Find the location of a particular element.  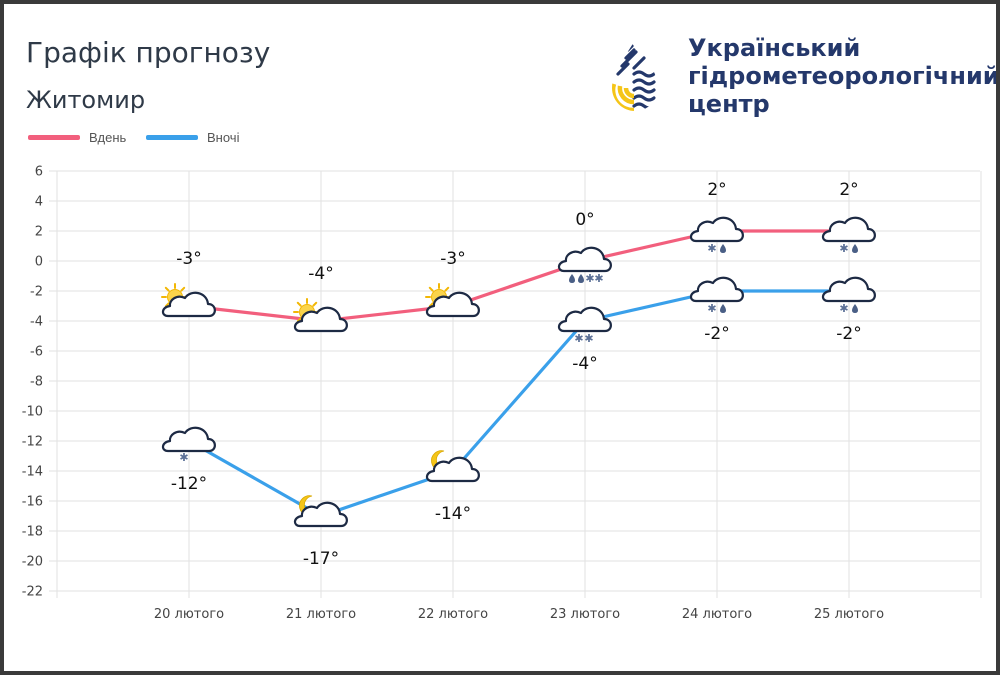

cloud-snow-icon: ✱ ✱ is located at coordinates (584, 325).